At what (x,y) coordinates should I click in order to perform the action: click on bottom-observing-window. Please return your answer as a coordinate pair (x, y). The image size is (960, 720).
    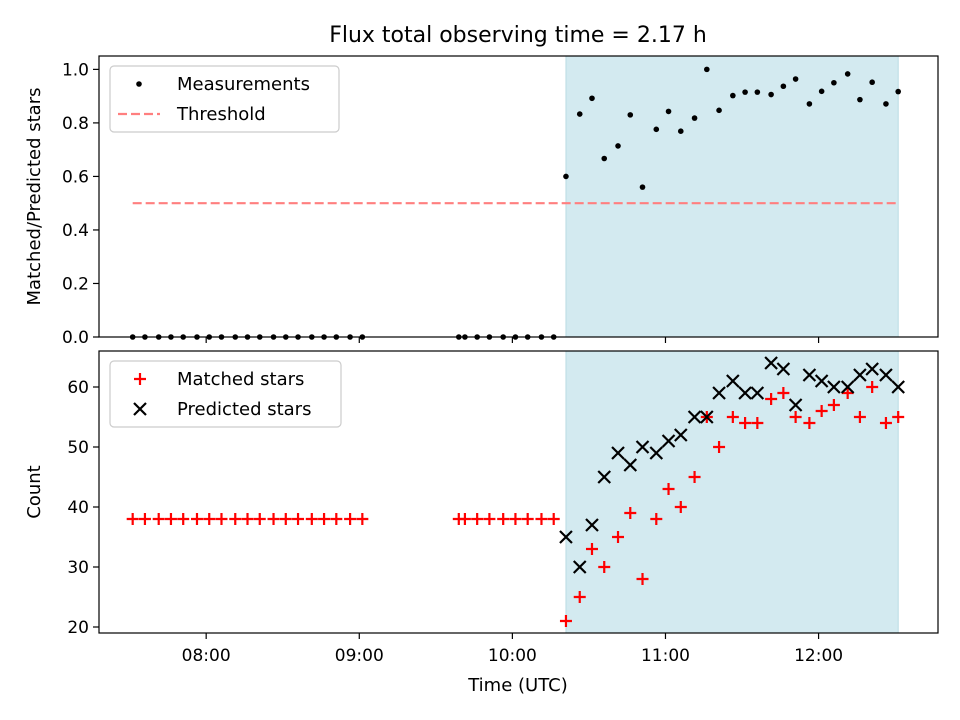
    Looking at the image, I should click on (732, 492).